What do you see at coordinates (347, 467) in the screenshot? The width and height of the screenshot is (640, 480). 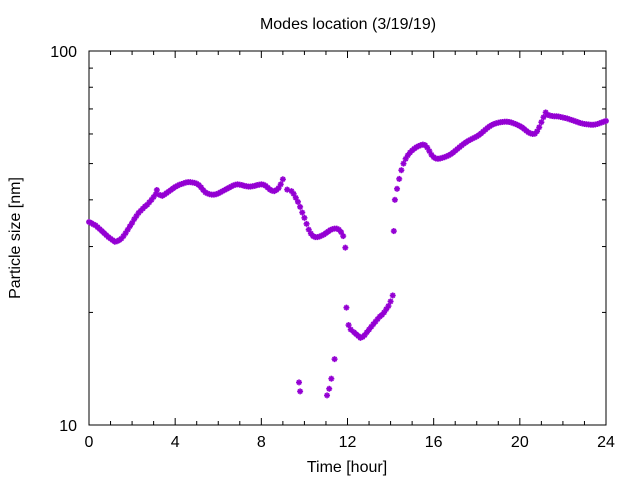 I see `x-axis-label: Time [hour]` at bounding box center [347, 467].